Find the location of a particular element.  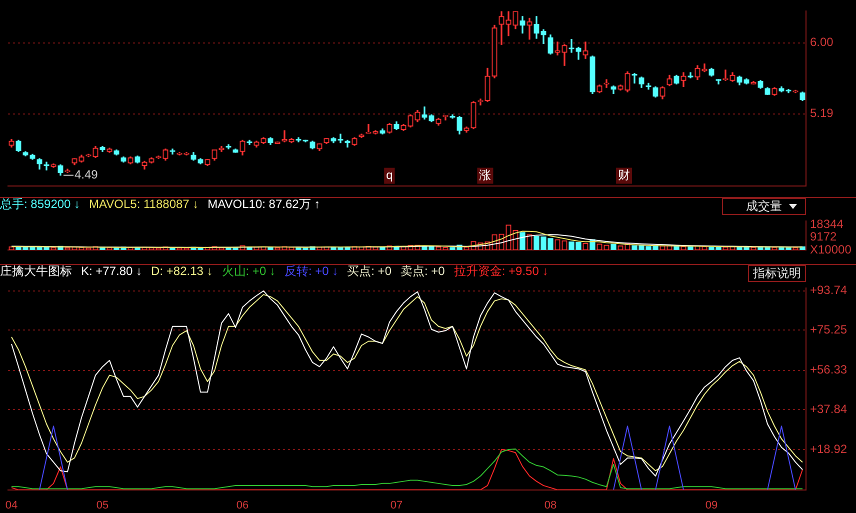

x-tick-label: 08 is located at coordinates (550, 505).